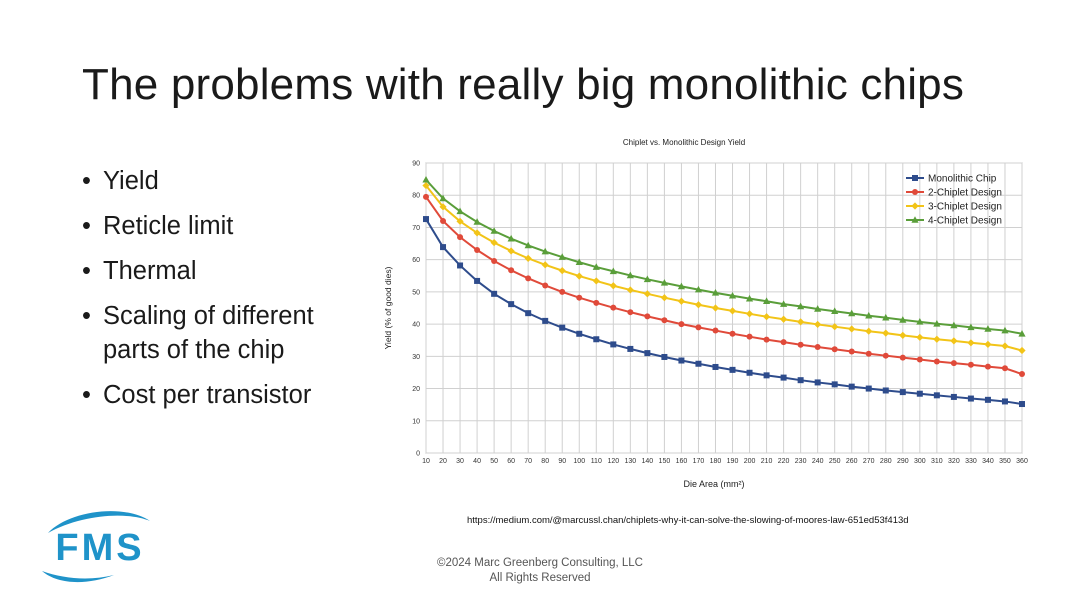  What do you see at coordinates (915, 219) in the screenshot?
I see `legend-marker-4-chiplet-design` at bounding box center [915, 219].